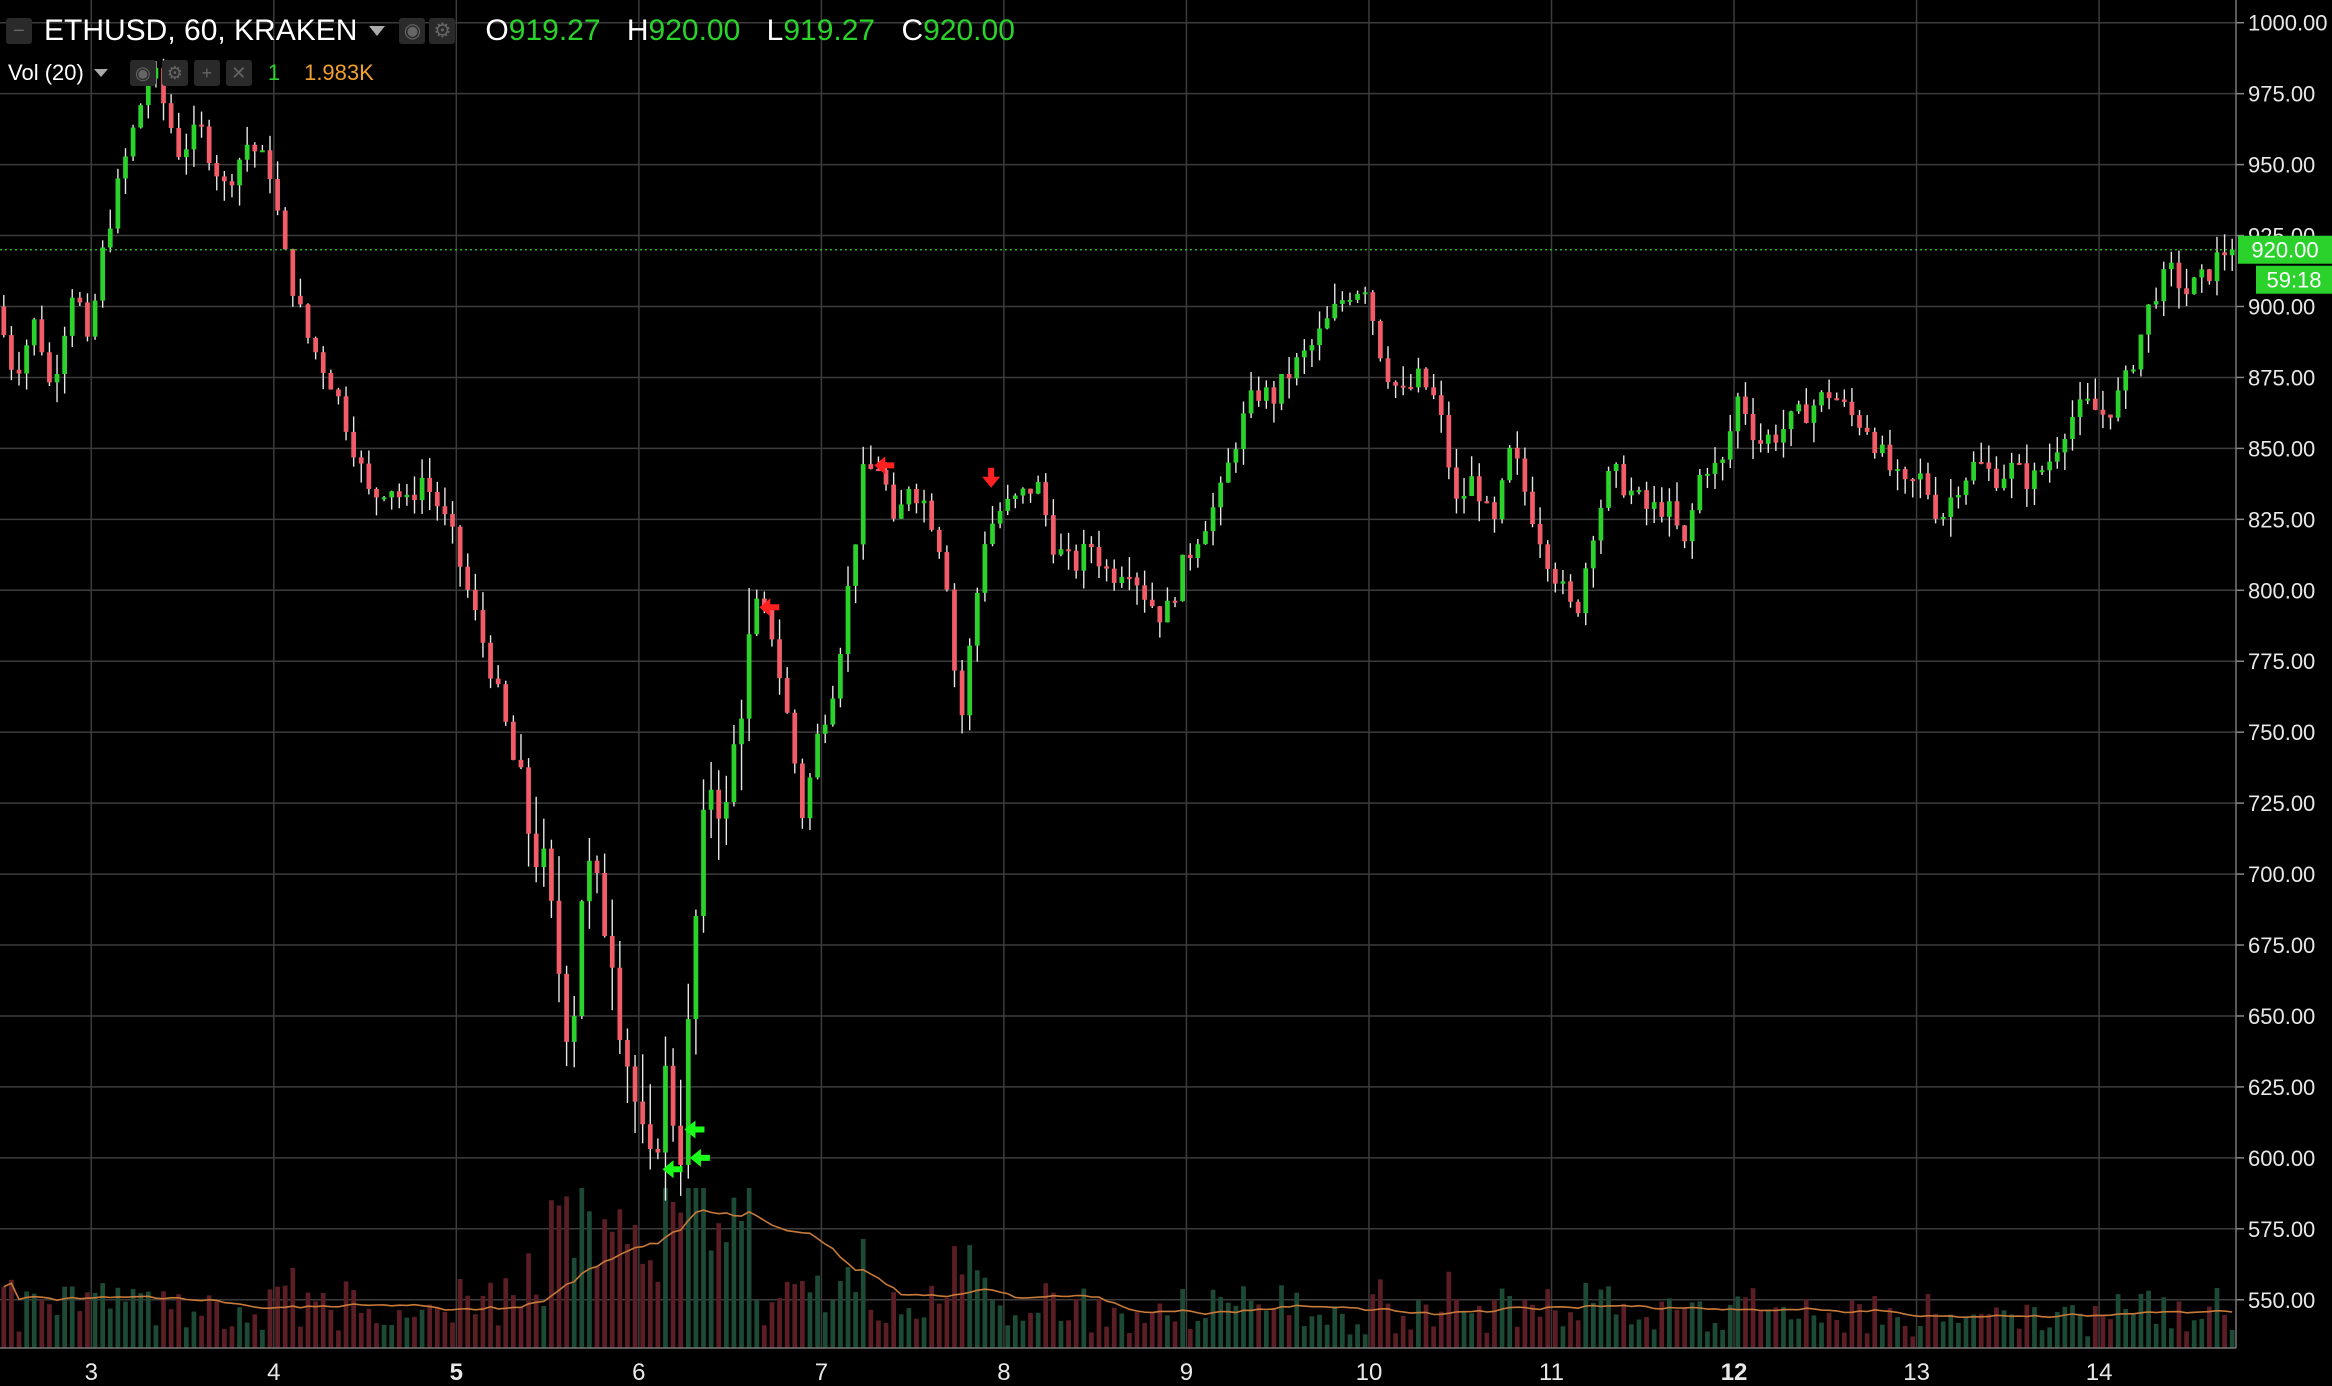 This screenshot has height=1386, width=2332. What do you see at coordinates (46, 72) in the screenshot?
I see `volume-indicator-name: Vol (20)` at bounding box center [46, 72].